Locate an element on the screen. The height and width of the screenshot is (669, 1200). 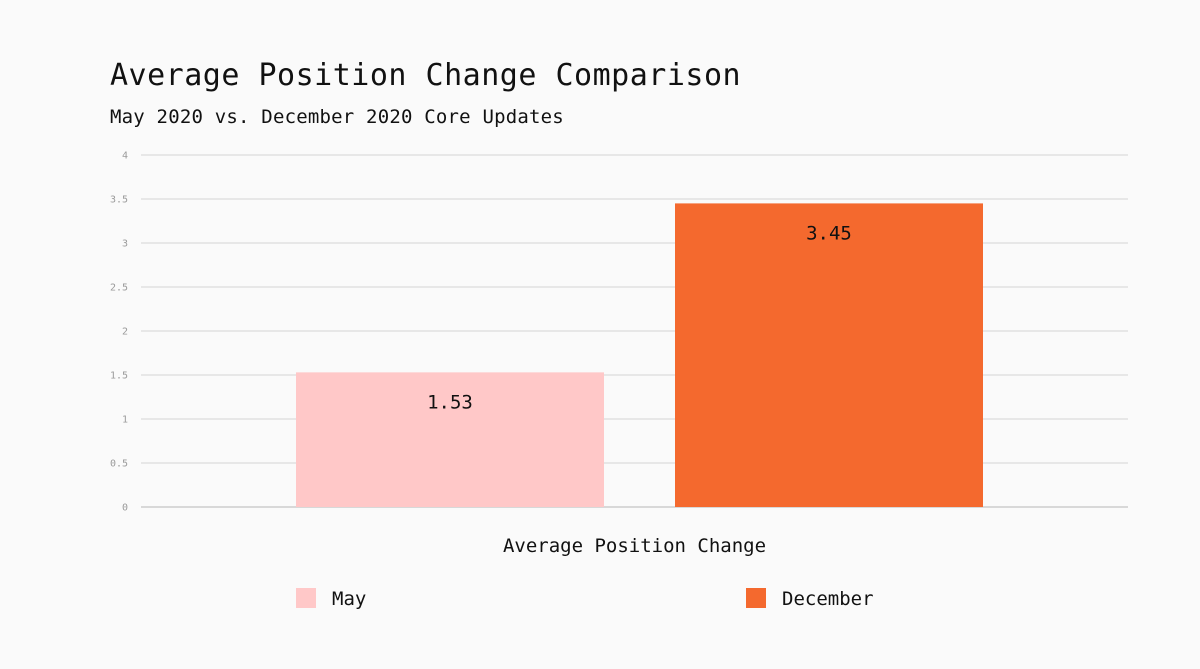
y-tick-label: 4 is located at coordinates (125, 156).